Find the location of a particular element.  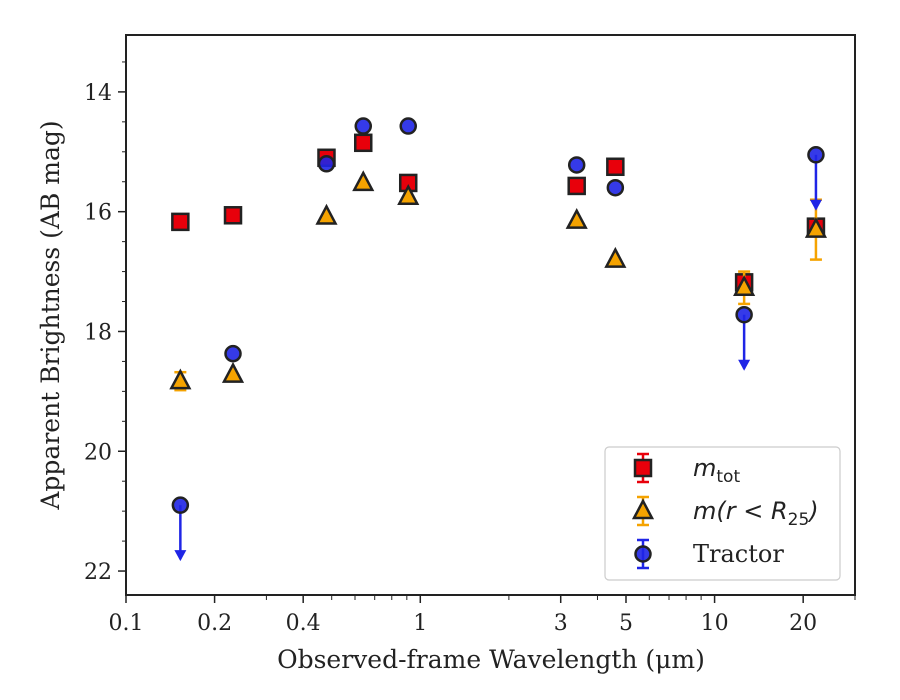

x-tick-label: 10 is located at coordinates (715, 623).